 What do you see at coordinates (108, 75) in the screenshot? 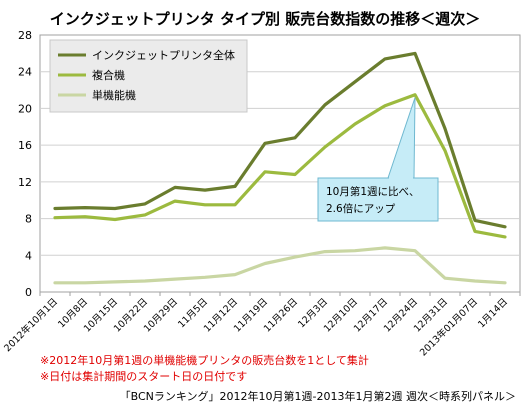
I see `legend-label: 複合機` at bounding box center [108, 75].